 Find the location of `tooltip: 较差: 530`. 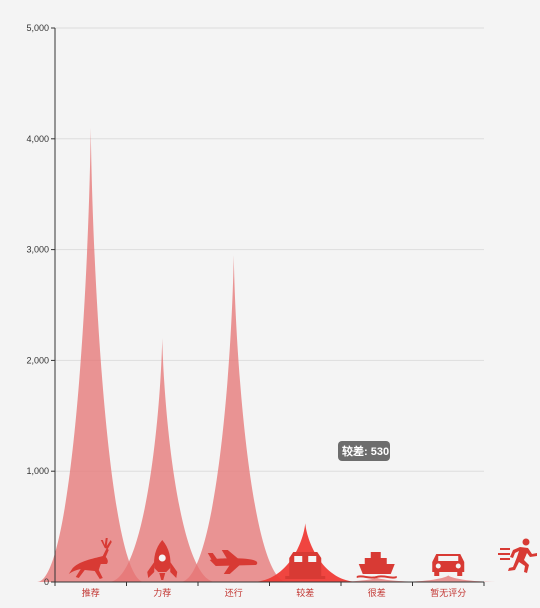

tooltip: 较差: 530 is located at coordinates (364, 451).